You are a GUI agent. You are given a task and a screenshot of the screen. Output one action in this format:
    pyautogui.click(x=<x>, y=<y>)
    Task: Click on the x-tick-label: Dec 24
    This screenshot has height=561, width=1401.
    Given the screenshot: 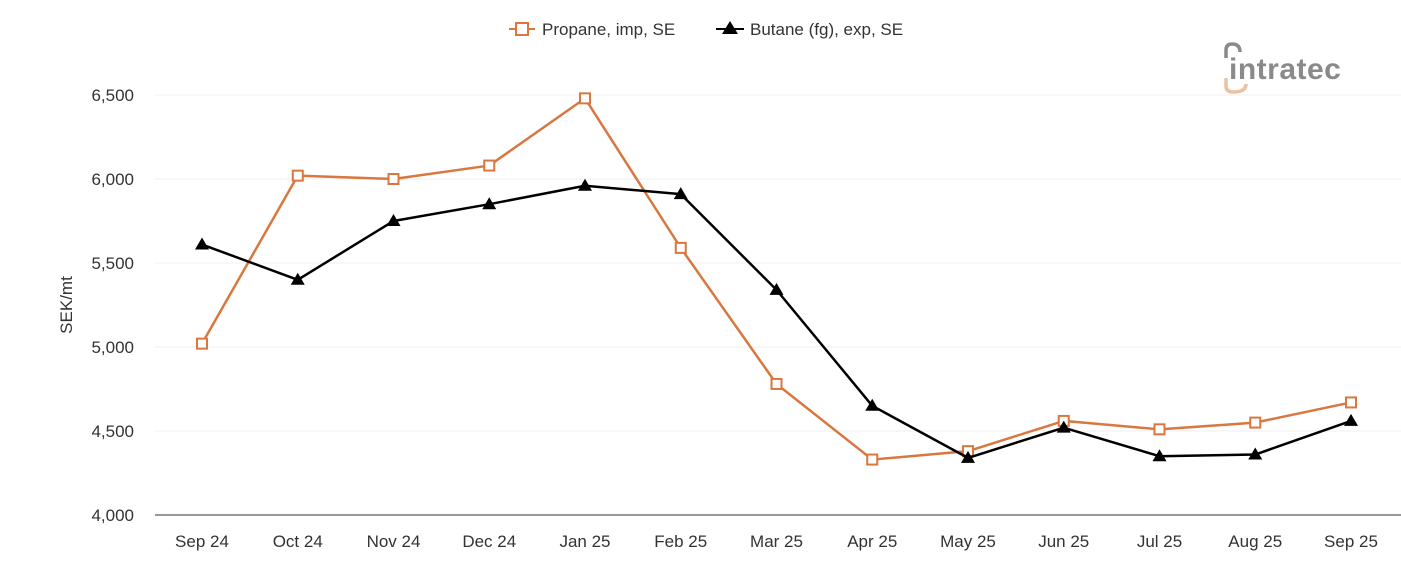 What is the action you would take?
    pyautogui.click(x=489, y=541)
    